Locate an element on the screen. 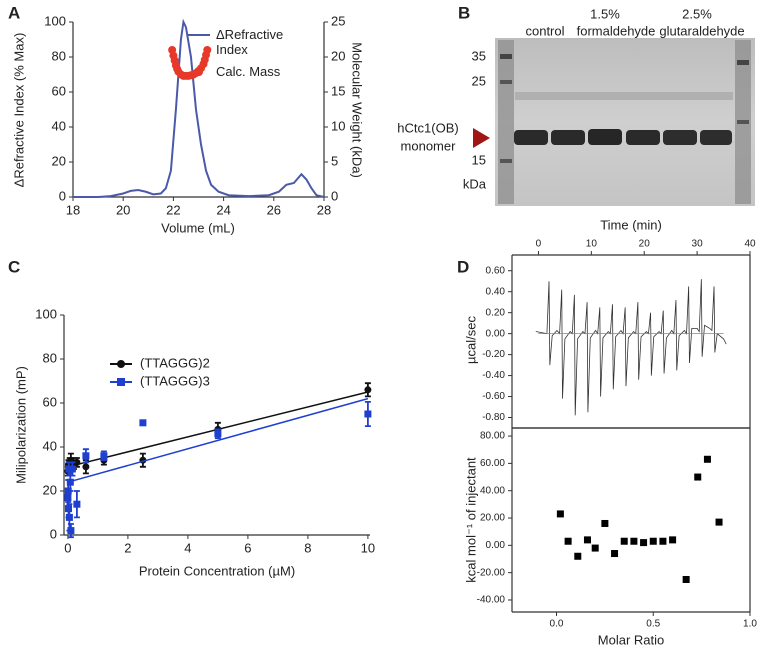  x-axis-label: Volume (mL) is located at coordinates (198, 227).